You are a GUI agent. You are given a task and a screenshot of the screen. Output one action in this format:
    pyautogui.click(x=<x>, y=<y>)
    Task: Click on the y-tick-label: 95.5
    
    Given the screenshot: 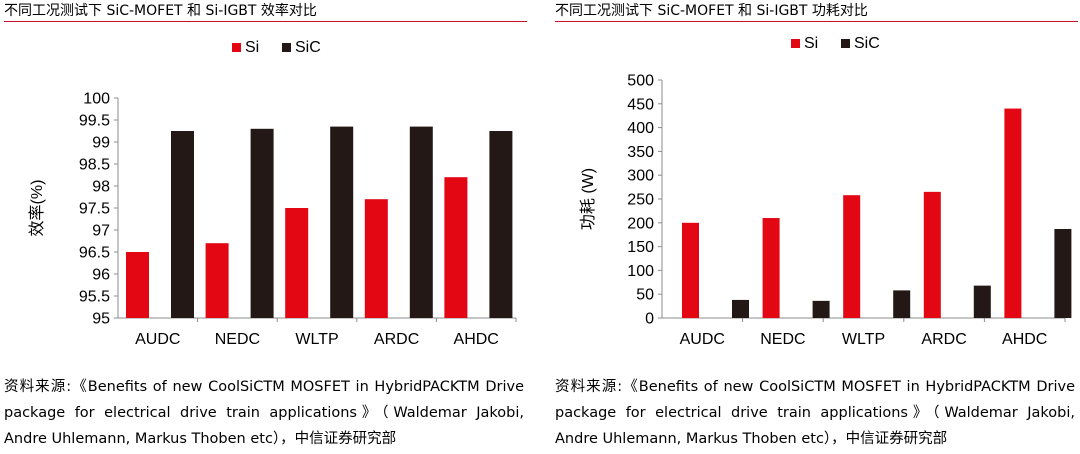 What is the action you would take?
    pyautogui.click(x=94, y=297)
    